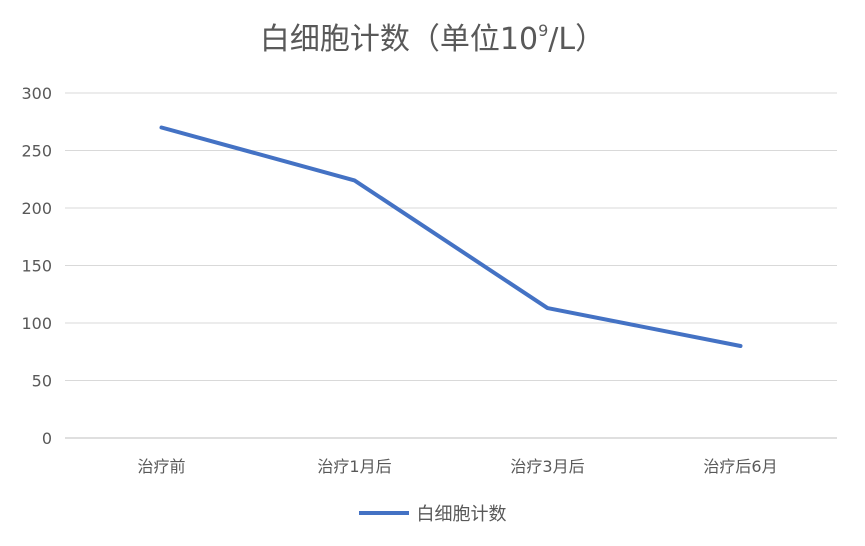 This screenshot has width=865, height=546. I want to click on x-tick-label: 治疗1月后, so click(354, 466).